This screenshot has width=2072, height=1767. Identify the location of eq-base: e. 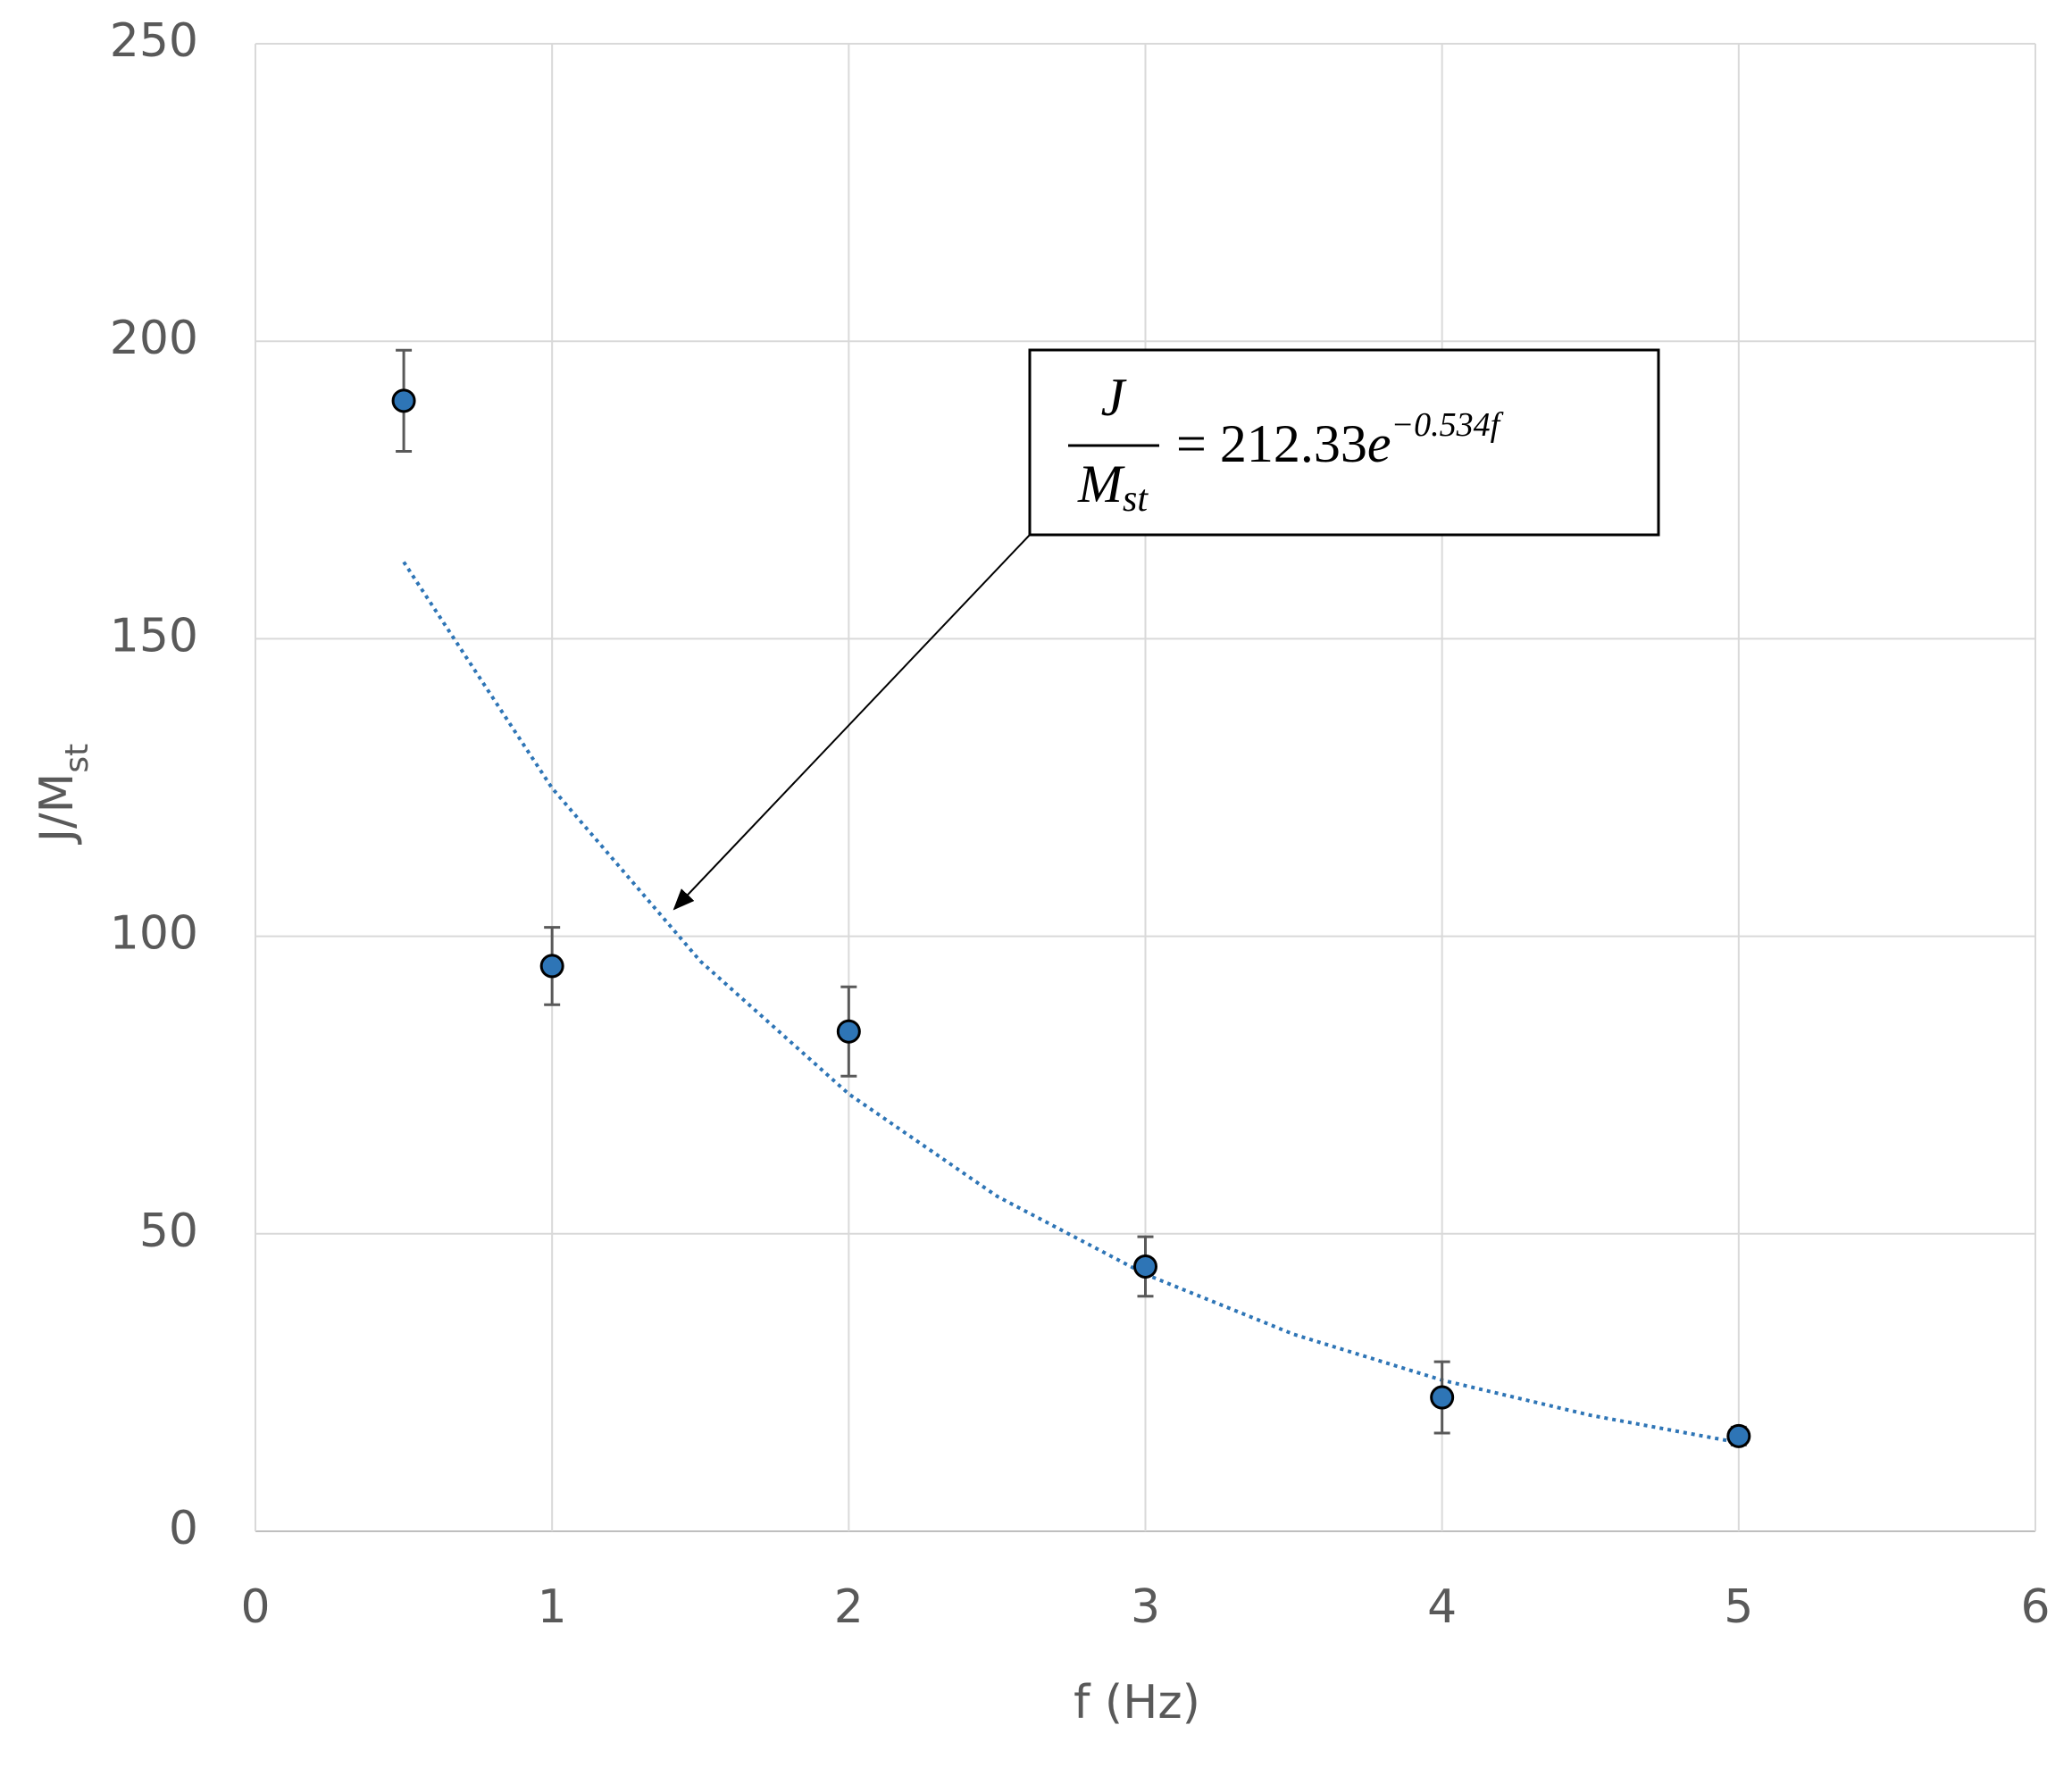
(1379, 443).